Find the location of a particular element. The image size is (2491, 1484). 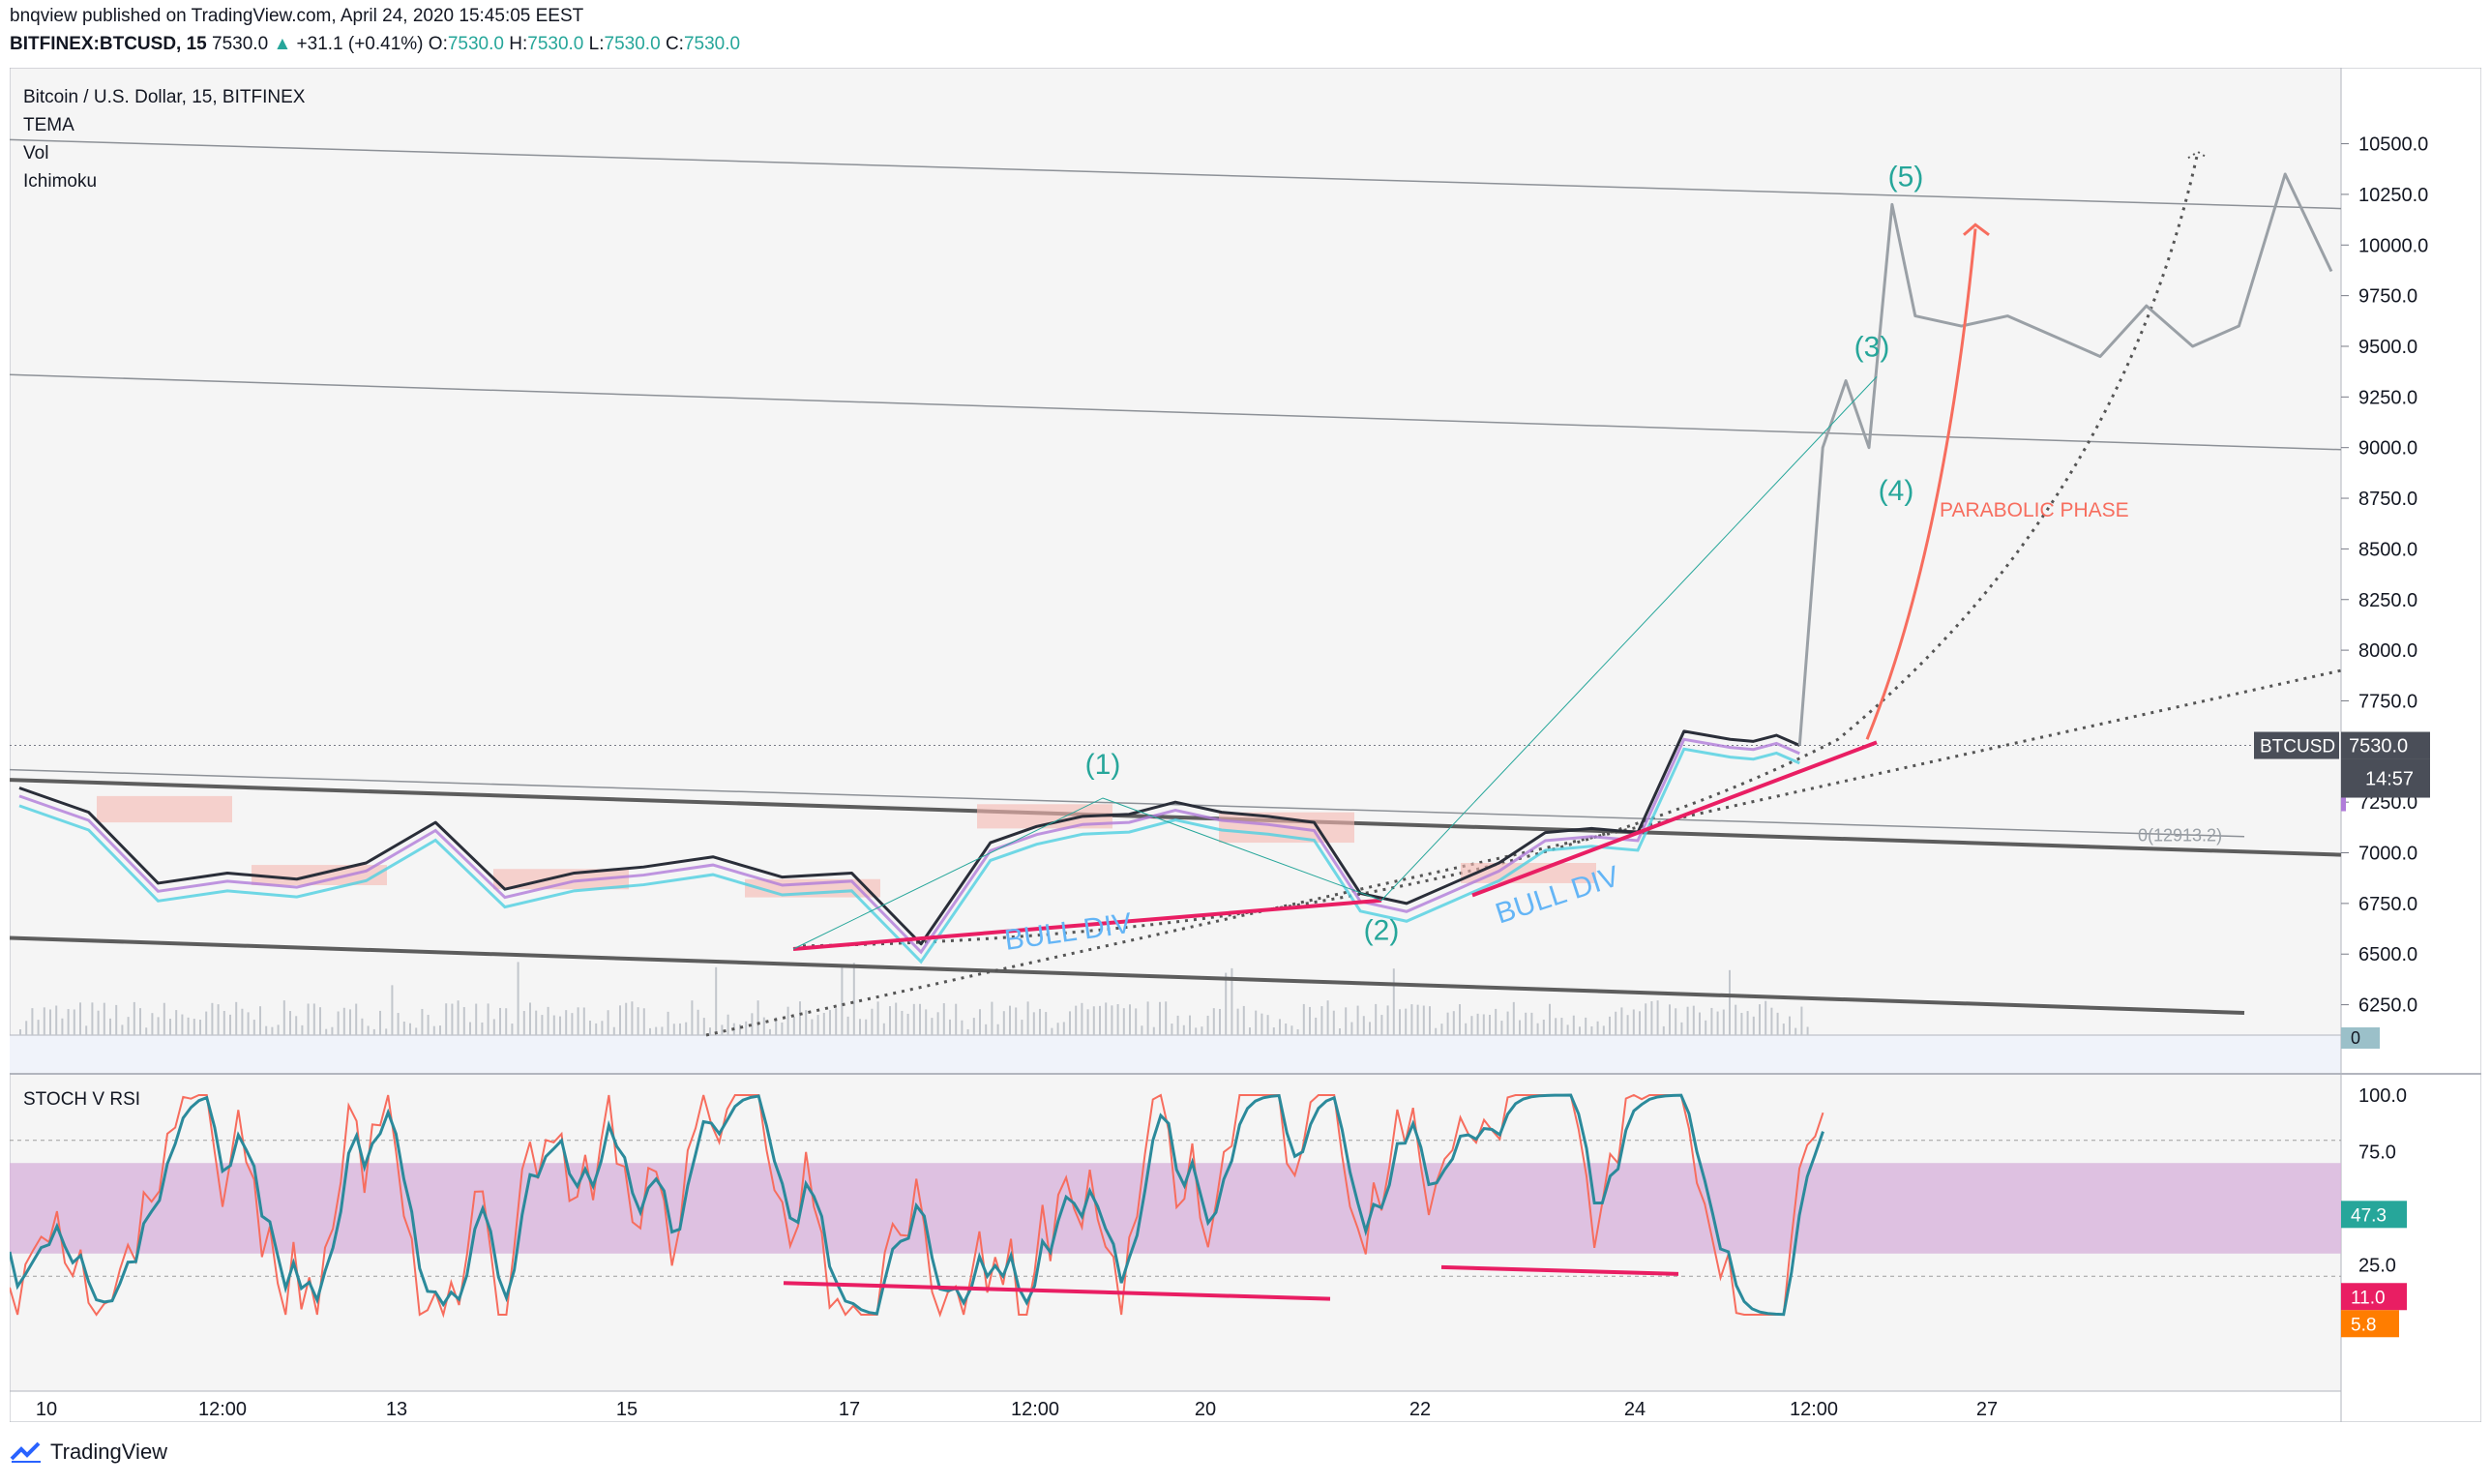

legend-tema: TEMA is located at coordinates (48, 125).